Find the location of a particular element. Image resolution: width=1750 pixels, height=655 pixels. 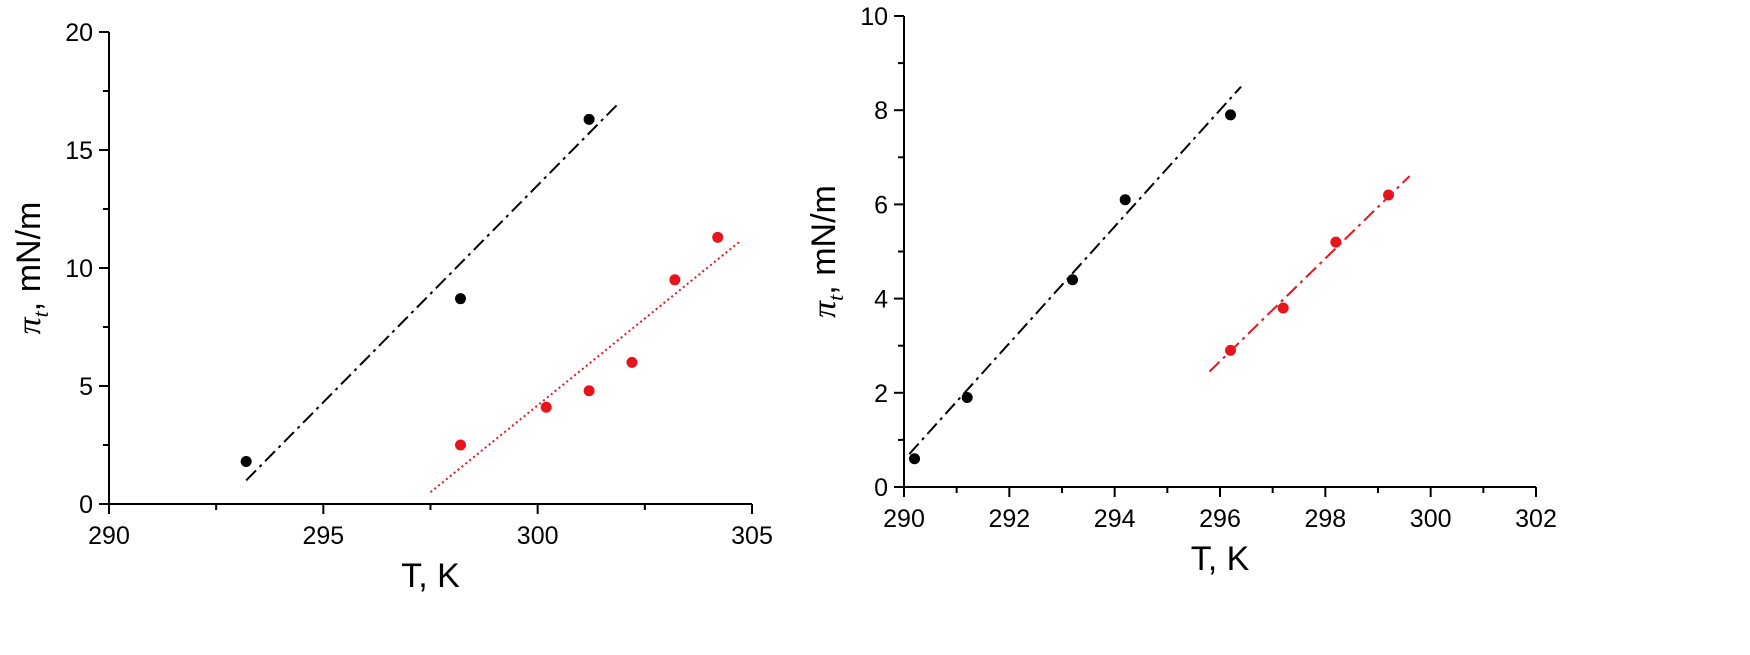

x-tick-label: 305 is located at coordinates (752, 536).